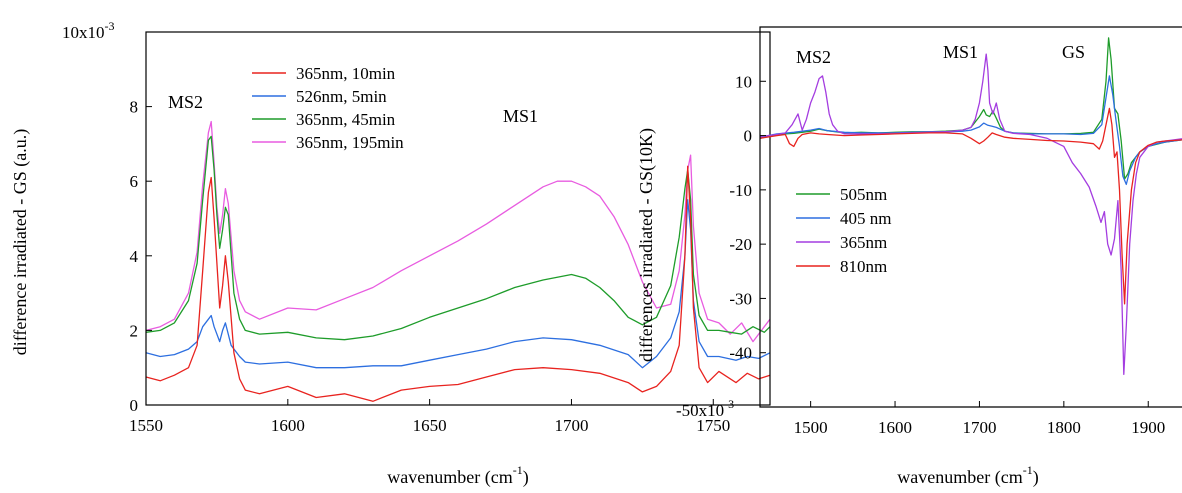 The image size is (1182, 493). Describe the element at coordinates (430, 425) in the screenshot. I see `left-x-tick-label-1650: 1650` at that location.